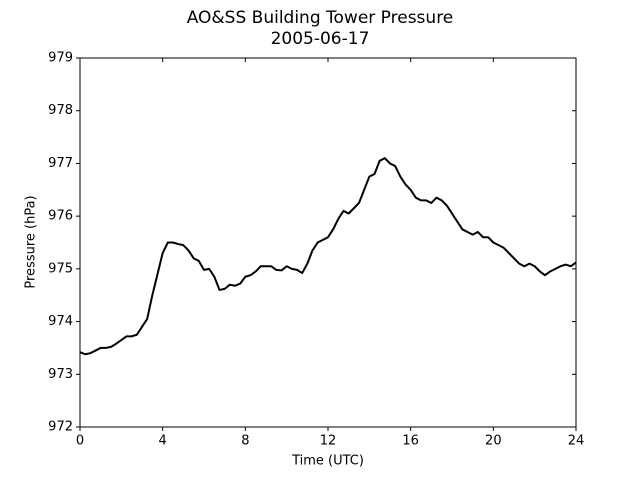 Image resolution: width=640 pixels, height=480 pixels. I want to click on chart-subtitle: 2005-06-17, so click(320, 39).